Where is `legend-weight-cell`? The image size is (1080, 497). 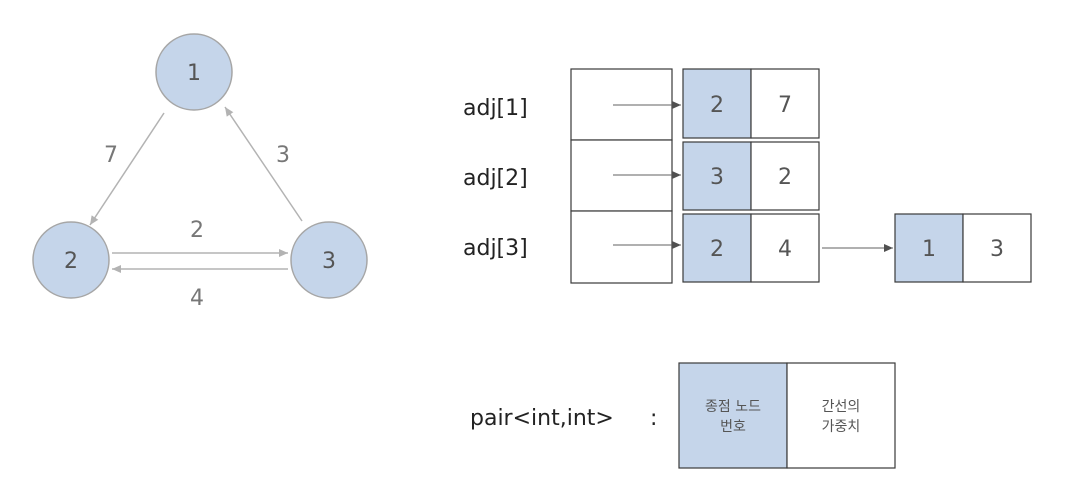
legend-weight-cell is located at coordinates (841, 415).